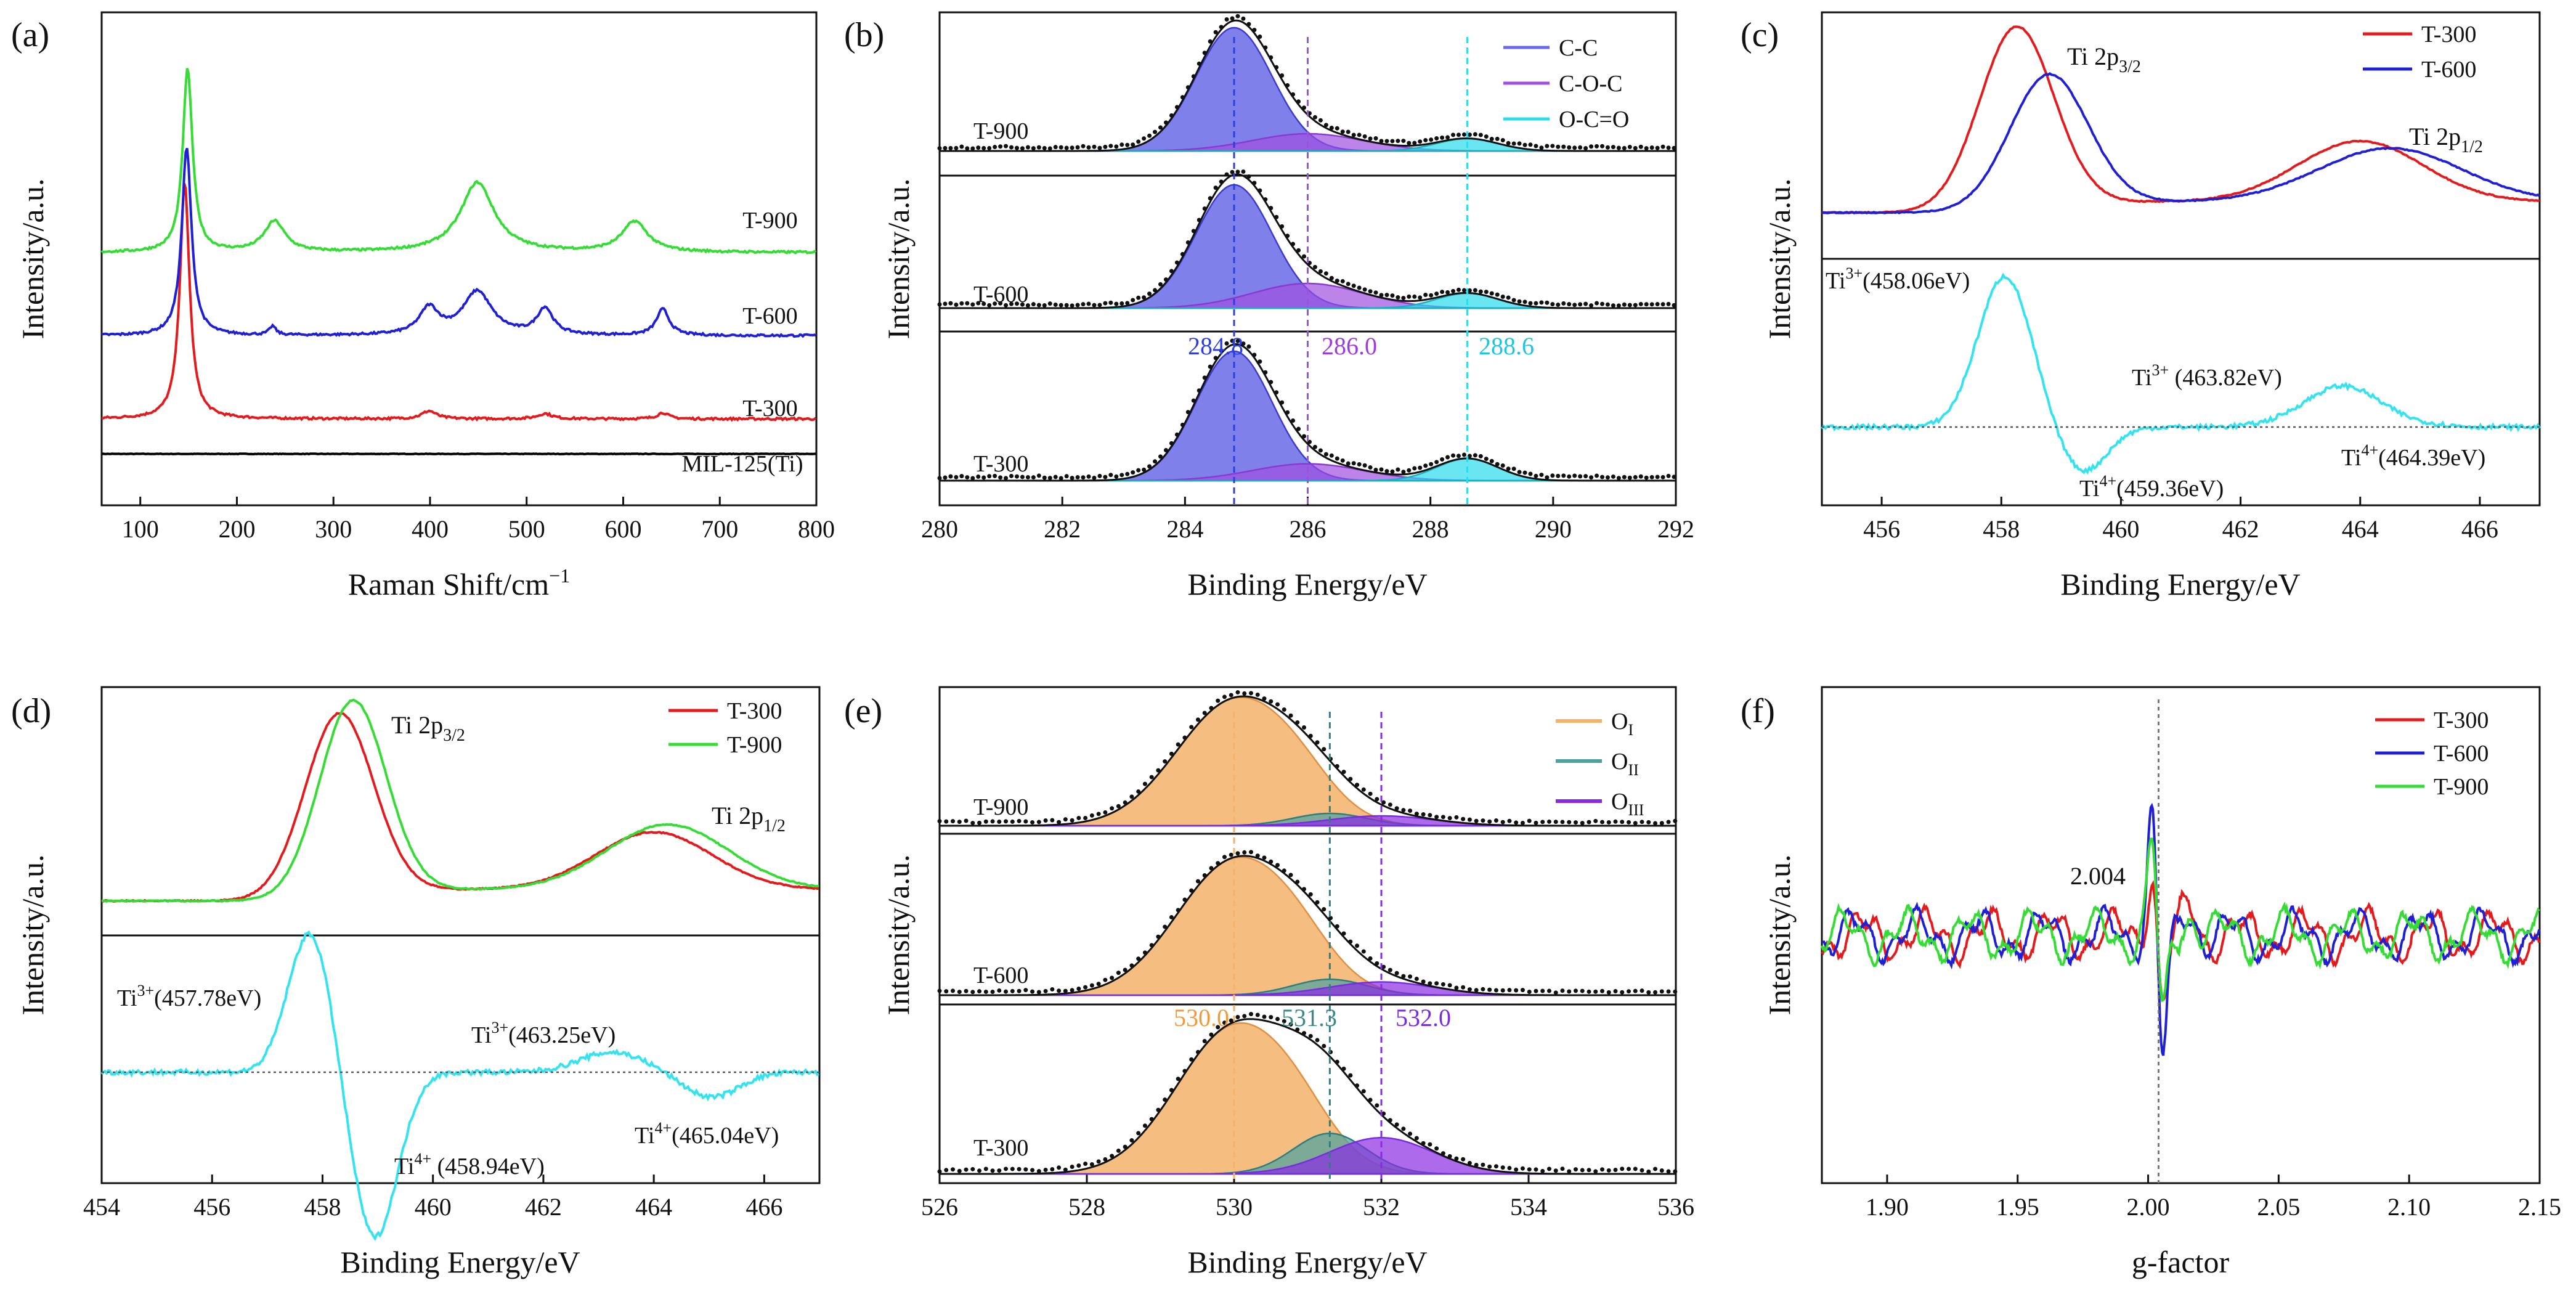  What do you see at coordinates (543, 1033) in the screenshot?
I see `panel-d-ann-ti3b: Ti3+(463.25eV)` at bounding box center [543, 1033].